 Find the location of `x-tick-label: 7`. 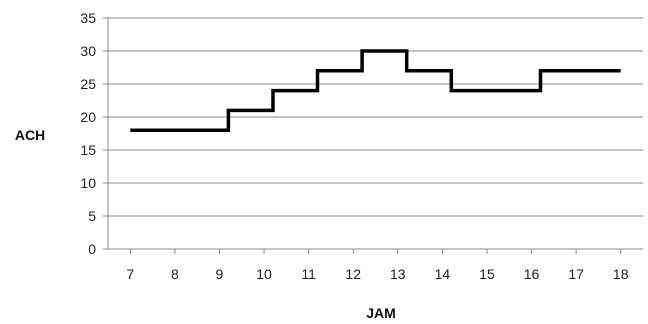

x-tick-label: 7 is located at coordinates (130, 274).